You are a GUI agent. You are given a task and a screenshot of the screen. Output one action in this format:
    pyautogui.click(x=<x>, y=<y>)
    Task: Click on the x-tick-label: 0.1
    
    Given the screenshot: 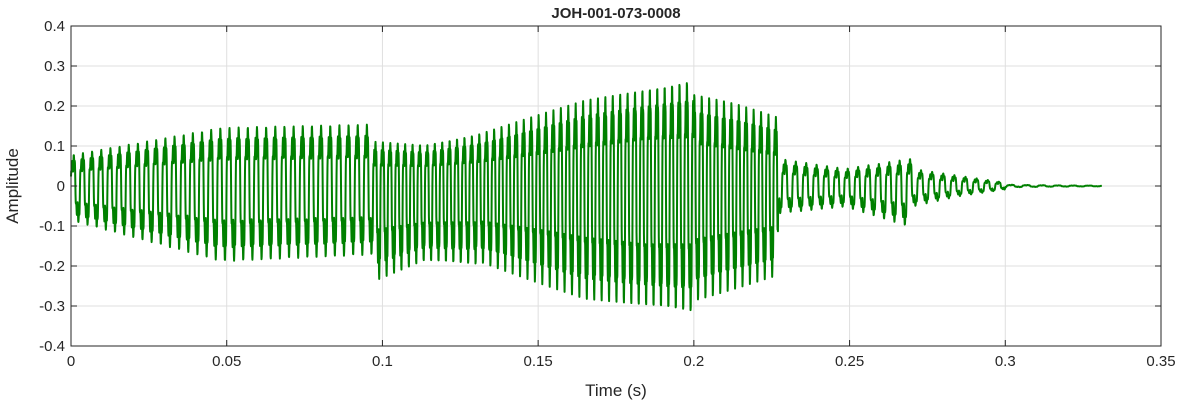 What is the action you would take?
    pyautogui.click(x=382, y=361)
    